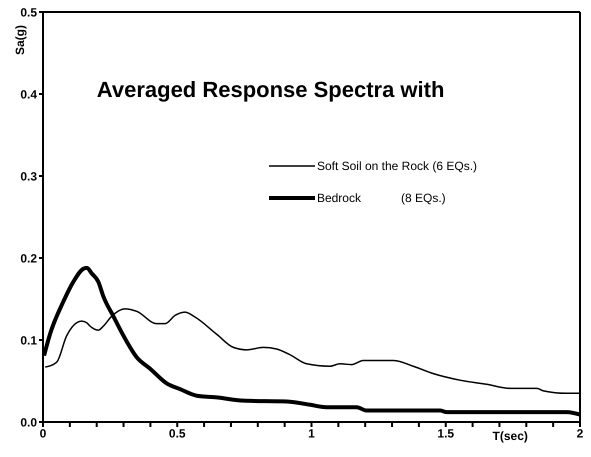 This screenshot has height=457, width=591. What do you see at coordinates (397, 165) in the screenshot?
I see `legend-label: Soft Soil on the Rock (6 EQs.)` at bounding box center [397, 165].